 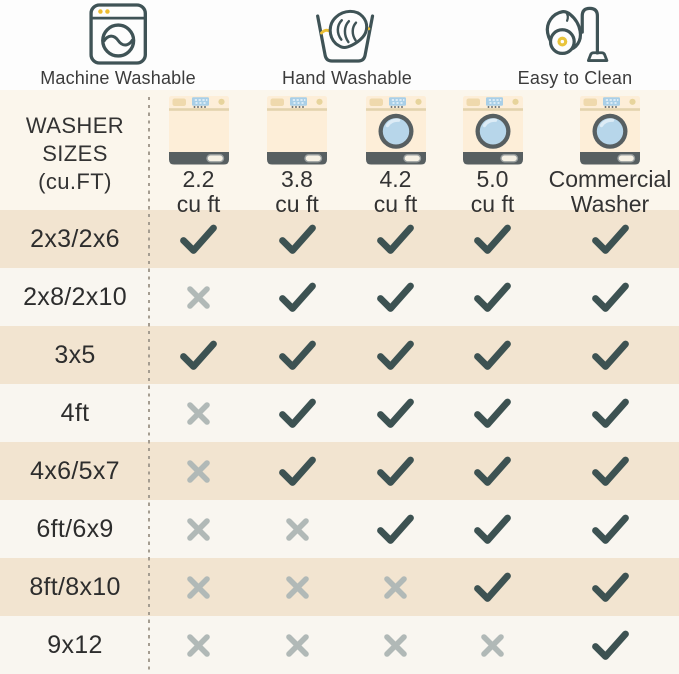 What do you see at coordinates (75, 412) in the screenshot?
I see `row-label: 4ft` at bounding box center [75, 412].